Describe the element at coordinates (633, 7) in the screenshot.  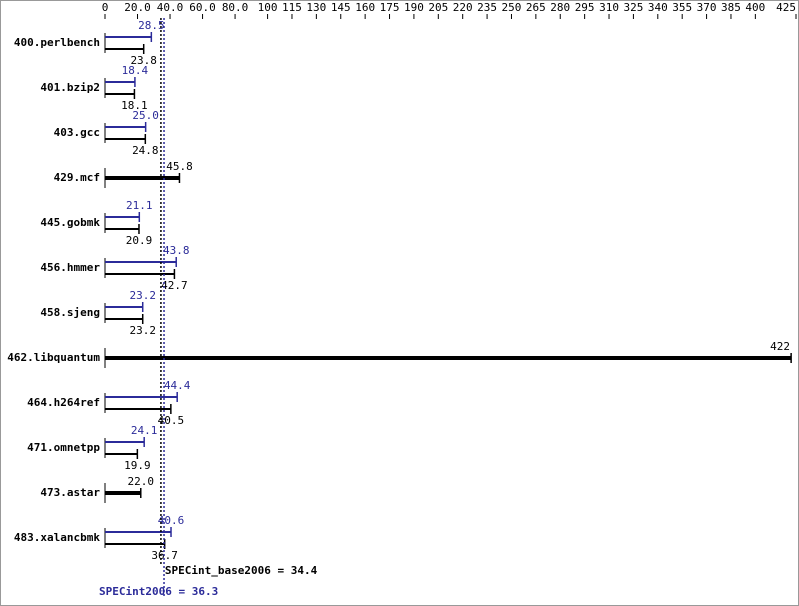
I see `x-tick-label: 325` at that location.